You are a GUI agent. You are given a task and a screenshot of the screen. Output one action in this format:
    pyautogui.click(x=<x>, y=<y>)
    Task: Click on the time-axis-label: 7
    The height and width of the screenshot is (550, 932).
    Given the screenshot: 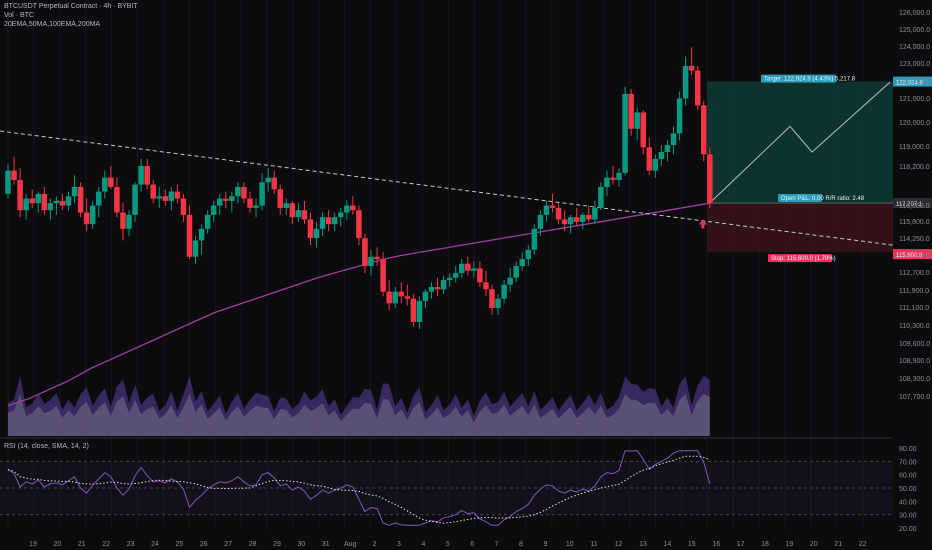 What is the action you would take?
    pyautogui.click(x=497, y=544)
    